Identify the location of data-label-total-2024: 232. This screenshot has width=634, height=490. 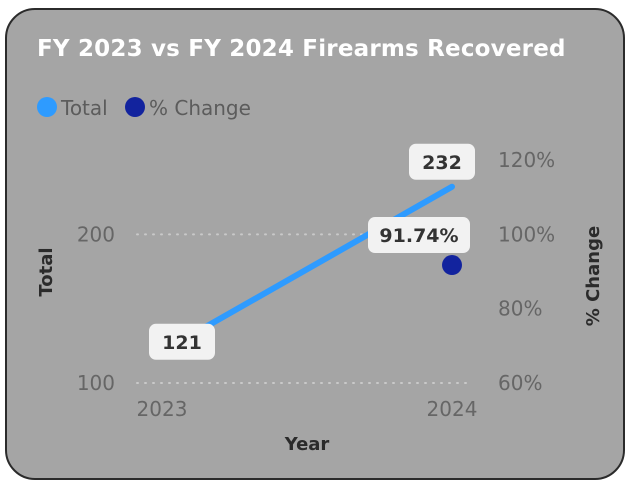
(442, 163).